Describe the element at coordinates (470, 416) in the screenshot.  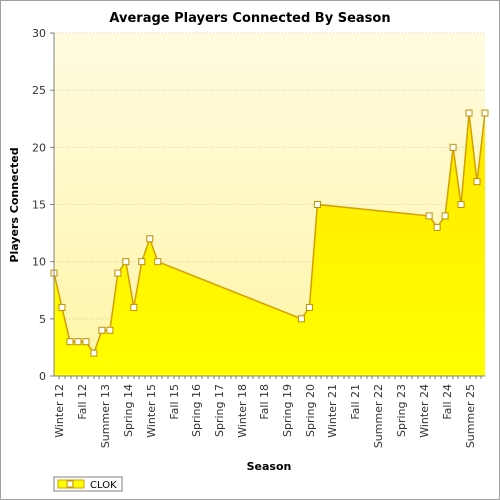
I see `x-tick-label: Summer 25` at that location.